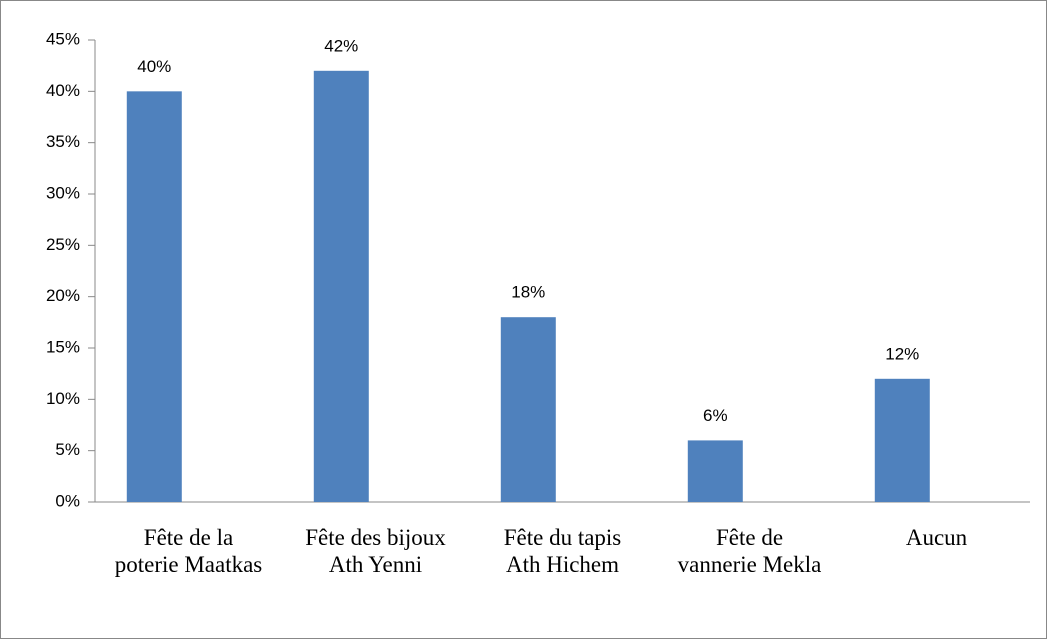  I want to click on y-tick-label: 30%, so click(63, 192).